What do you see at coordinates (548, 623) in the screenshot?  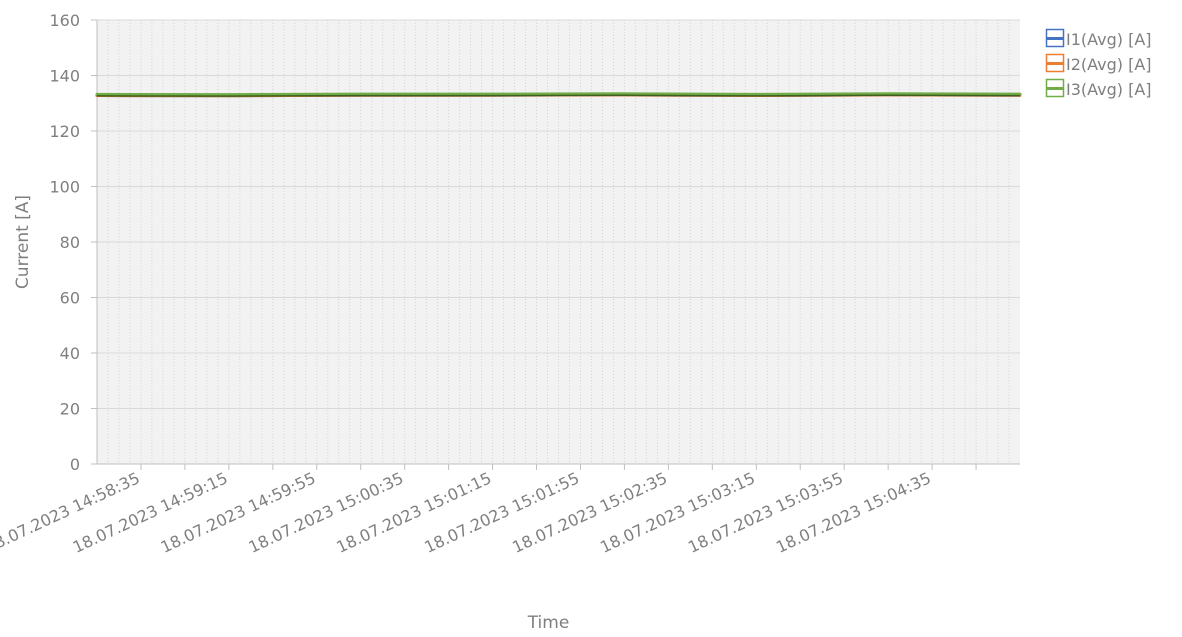 I see `x-axis-title: Time` at bounding box center [548, 623].